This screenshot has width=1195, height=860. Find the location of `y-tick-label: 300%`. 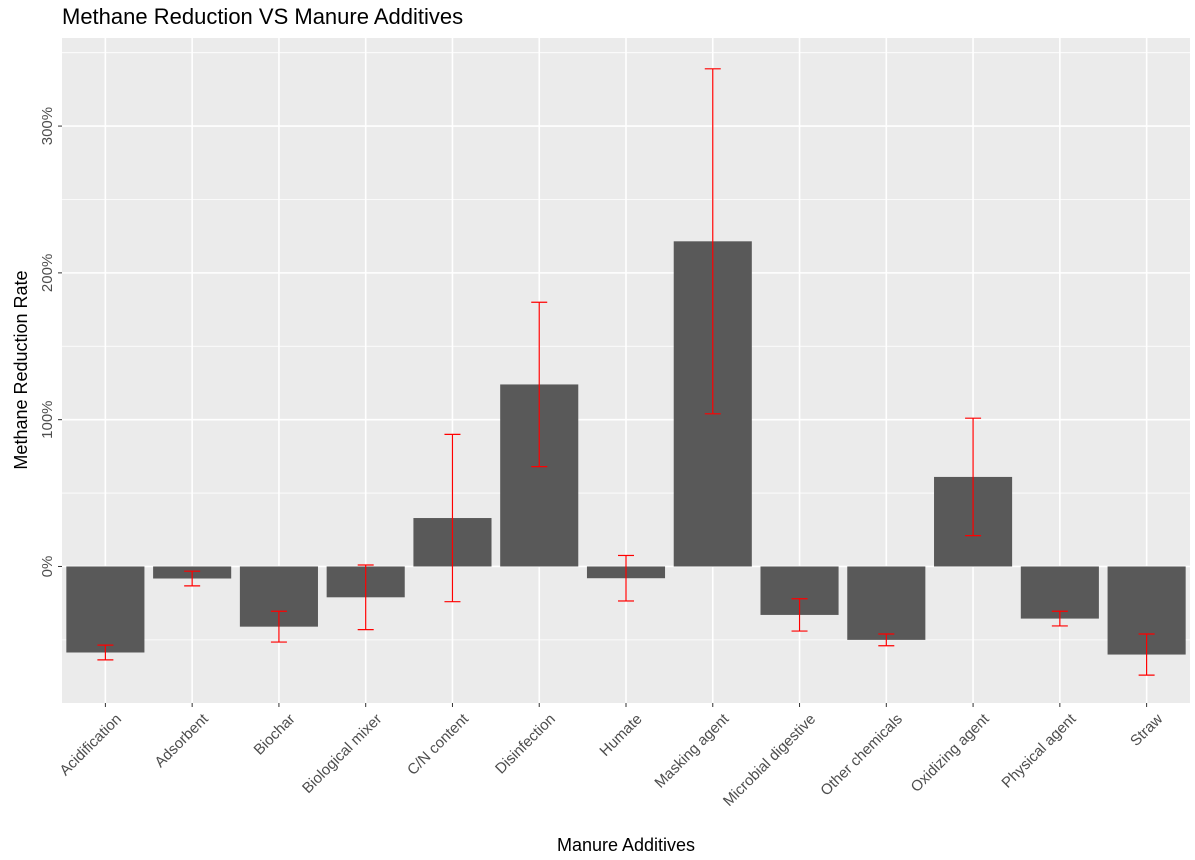

y-tick-label: 300% is located at coordinates (47, 126).